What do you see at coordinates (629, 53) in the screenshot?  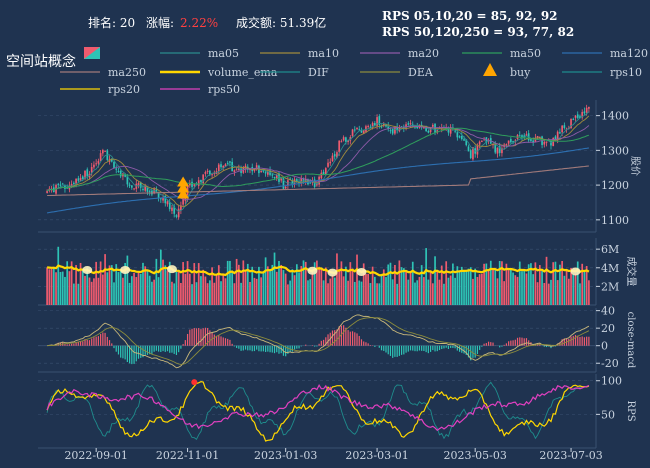 I see `legend-label-ma120: ma120` at bounding box center [629, 53].